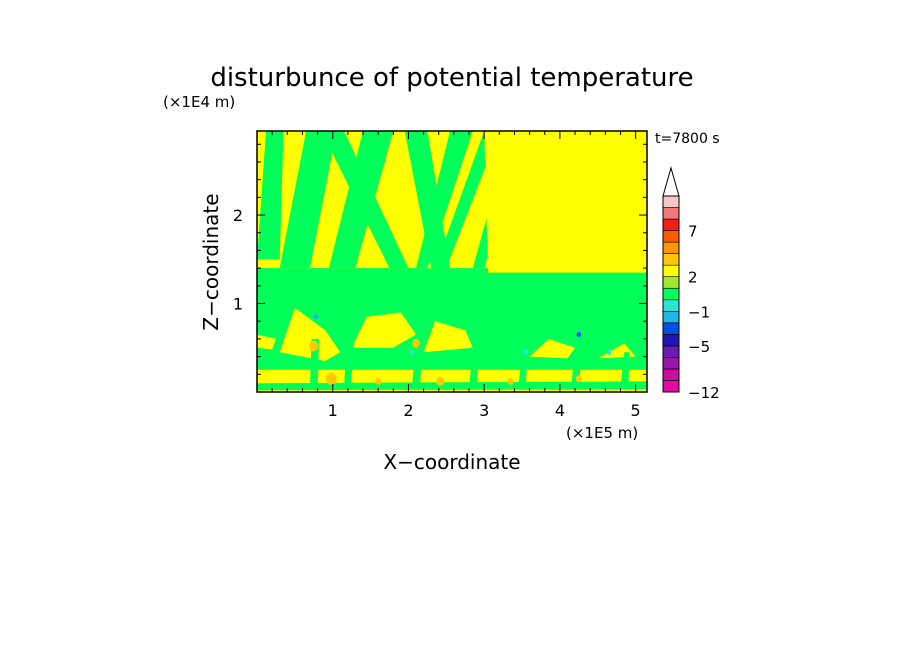 The image size is (904, 654). I want to click on colorbar-label: 2, so click(693, 278).